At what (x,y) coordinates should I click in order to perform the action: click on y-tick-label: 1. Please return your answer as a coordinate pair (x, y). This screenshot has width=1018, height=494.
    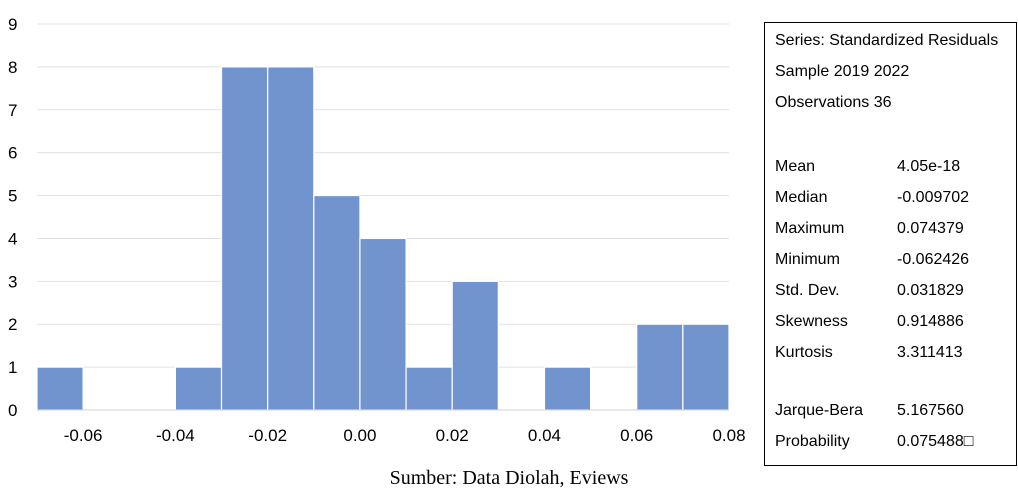
    Looking at the image, I should click on (12, 367).